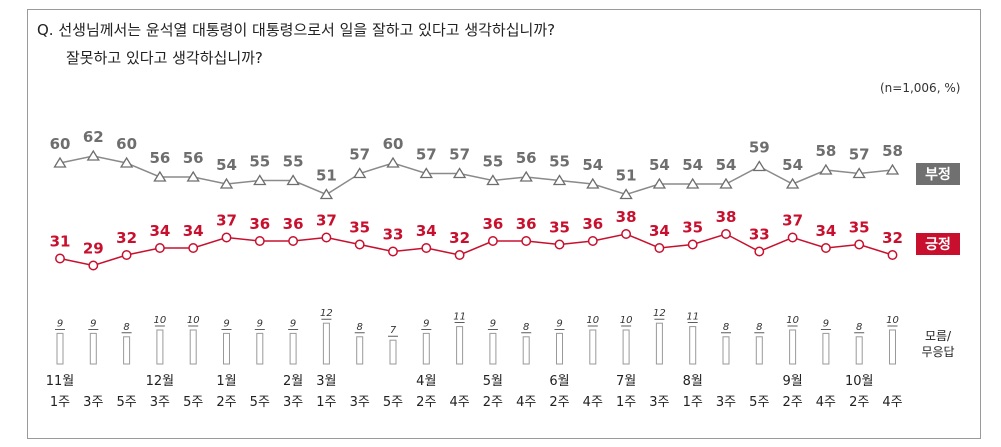 This screenshot has width=1001, height=447. What do you see at coordinates (526, 224) in the screenshot?
I see `positive-value-label: 36` at bounding box center [526, 224].